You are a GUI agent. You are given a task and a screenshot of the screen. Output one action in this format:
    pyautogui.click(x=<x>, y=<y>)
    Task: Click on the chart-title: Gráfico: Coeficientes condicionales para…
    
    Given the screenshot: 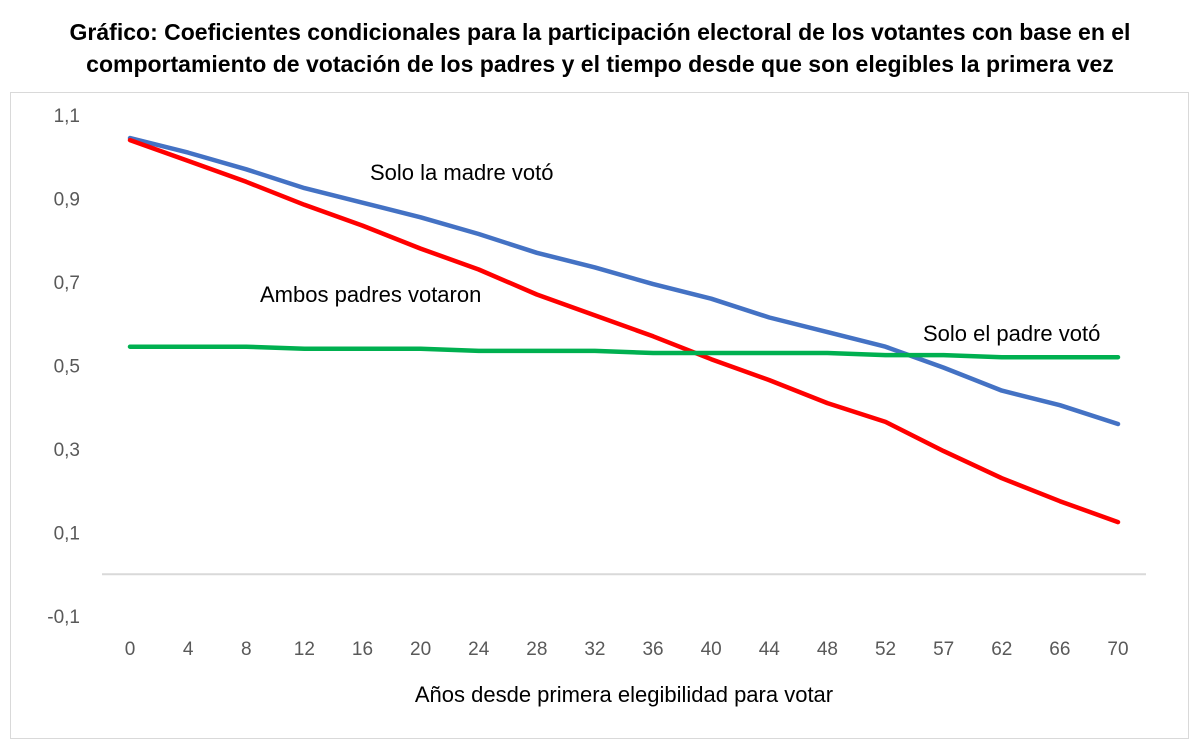 What is the action you would take?
    pyautogui.click(x=600, y=48)
    